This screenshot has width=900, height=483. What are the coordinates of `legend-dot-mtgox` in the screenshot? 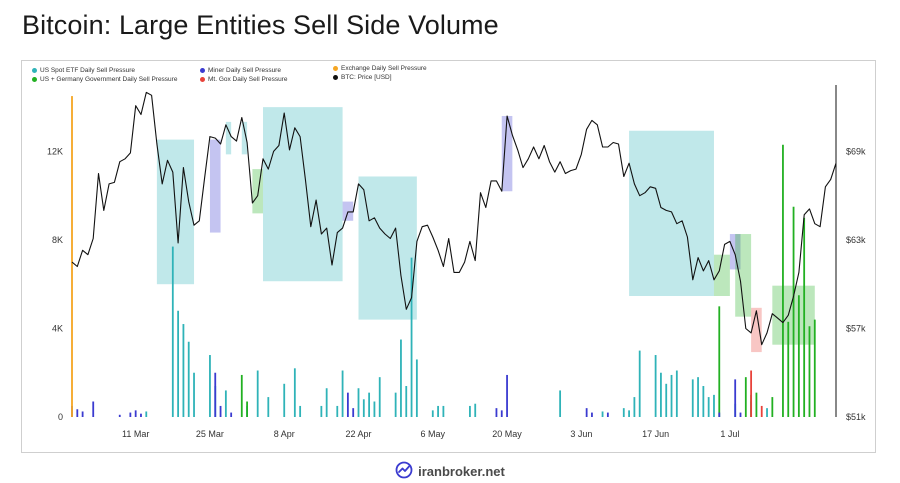 It's located at (202, 79).